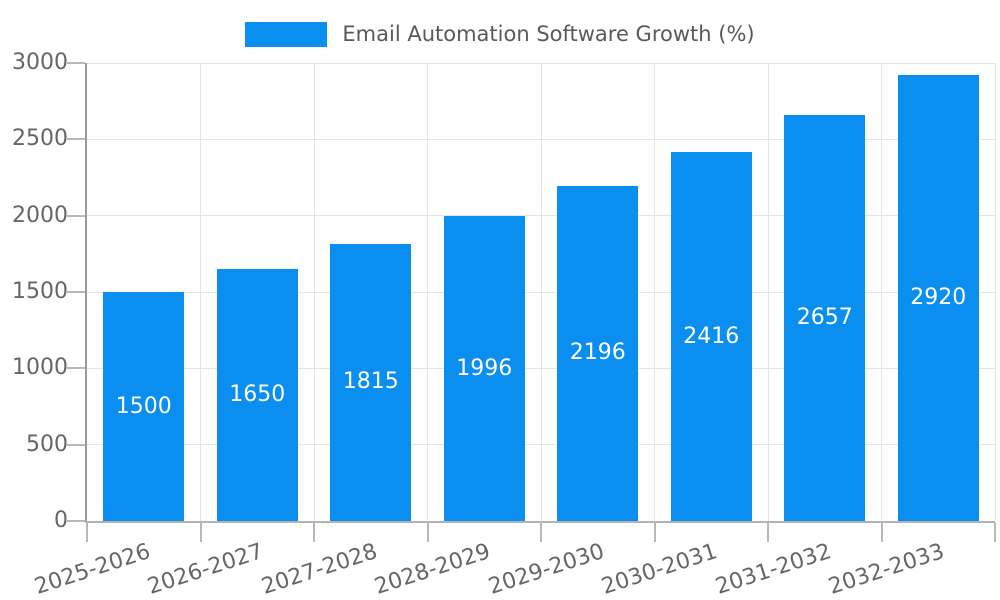 This screenshot has height=600, width=1000. I want to click on bar-value-label: 1815, so click(370, 382).